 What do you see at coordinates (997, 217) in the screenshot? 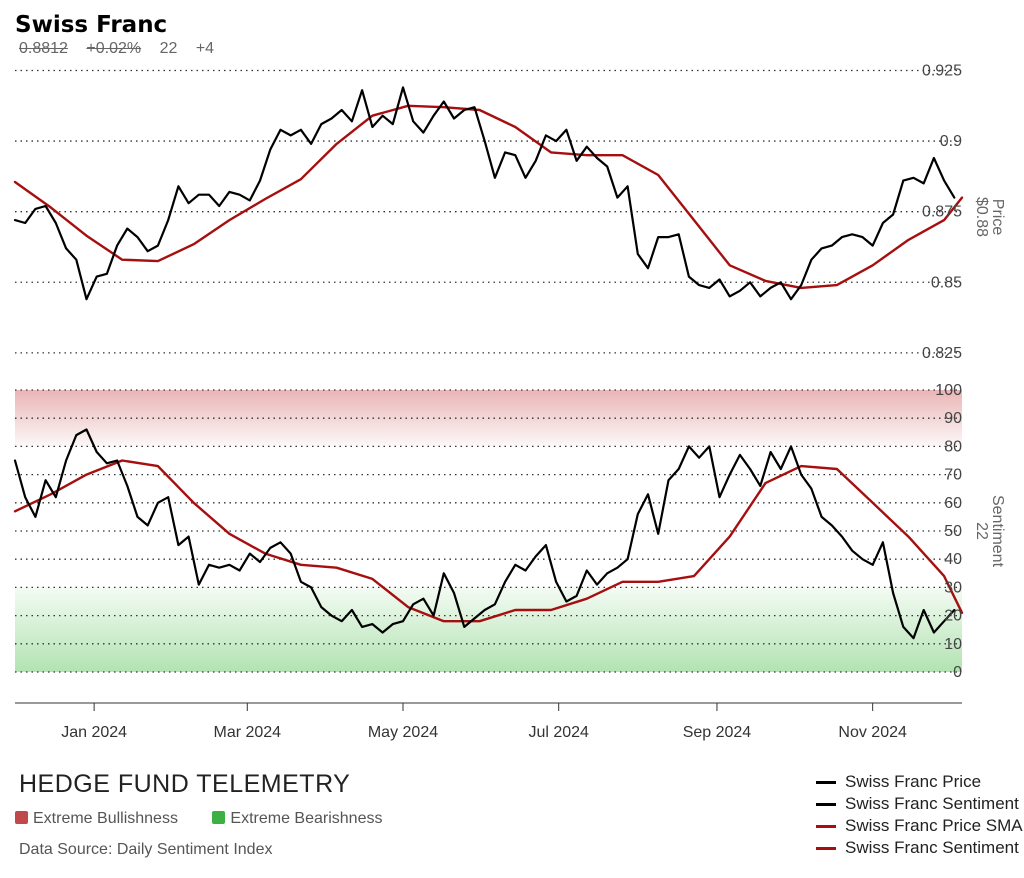
I see `price-axis-title: Price` at bounding box center [997, 217].